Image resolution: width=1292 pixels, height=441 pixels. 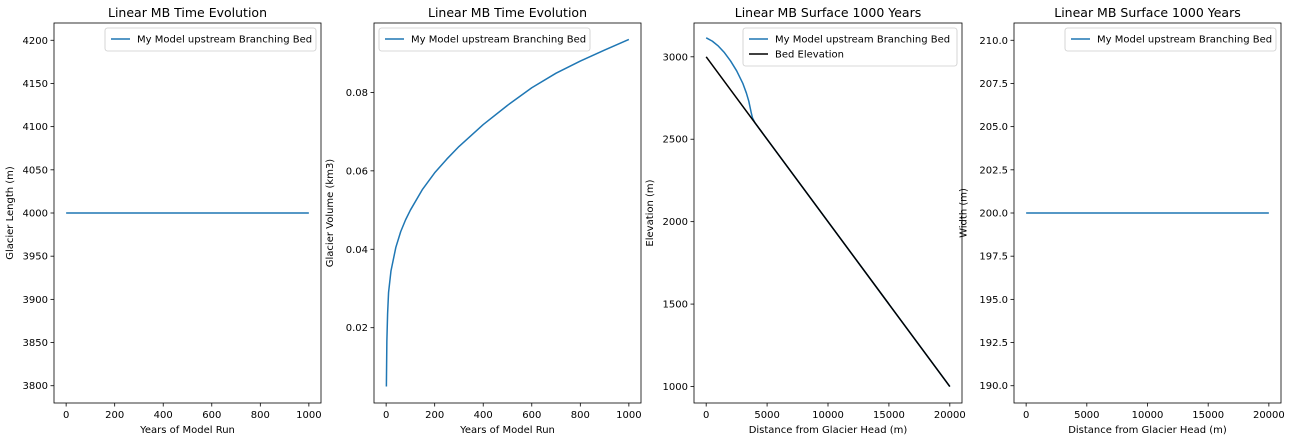 I want to click on y-tick-label: 202.5, so click(x=993, y=170).